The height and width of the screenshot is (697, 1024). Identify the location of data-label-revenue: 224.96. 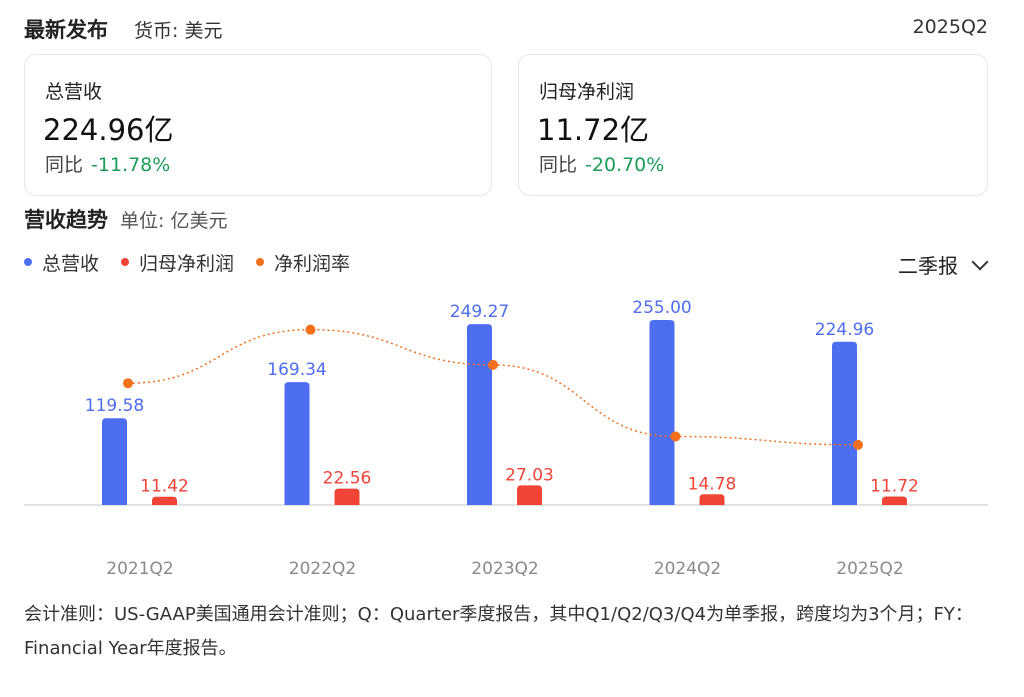
(844, 330).